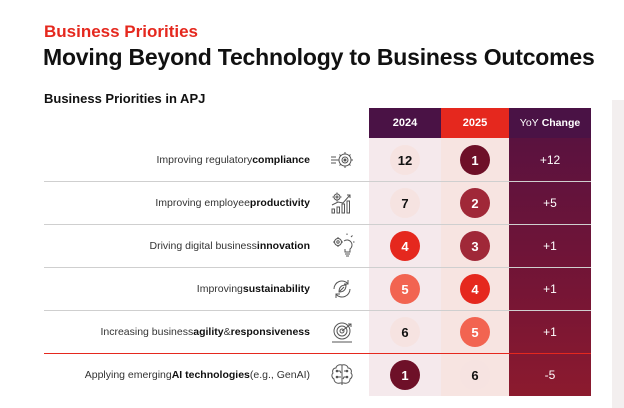 The image size is (624, 408). I want to click on rank-2024-badge: 4, so click(405, 246).